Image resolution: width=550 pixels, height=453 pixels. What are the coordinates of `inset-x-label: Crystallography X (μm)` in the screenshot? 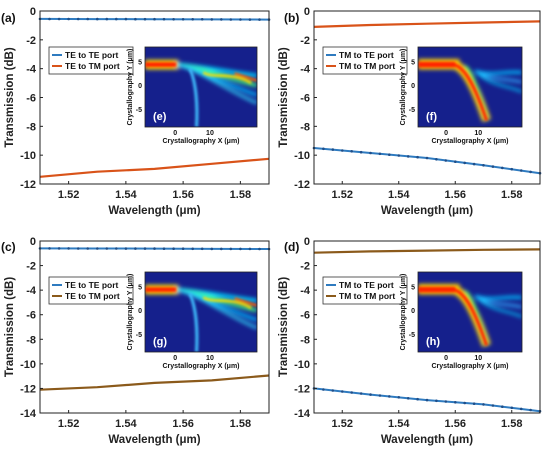 It's located at (200, 366).